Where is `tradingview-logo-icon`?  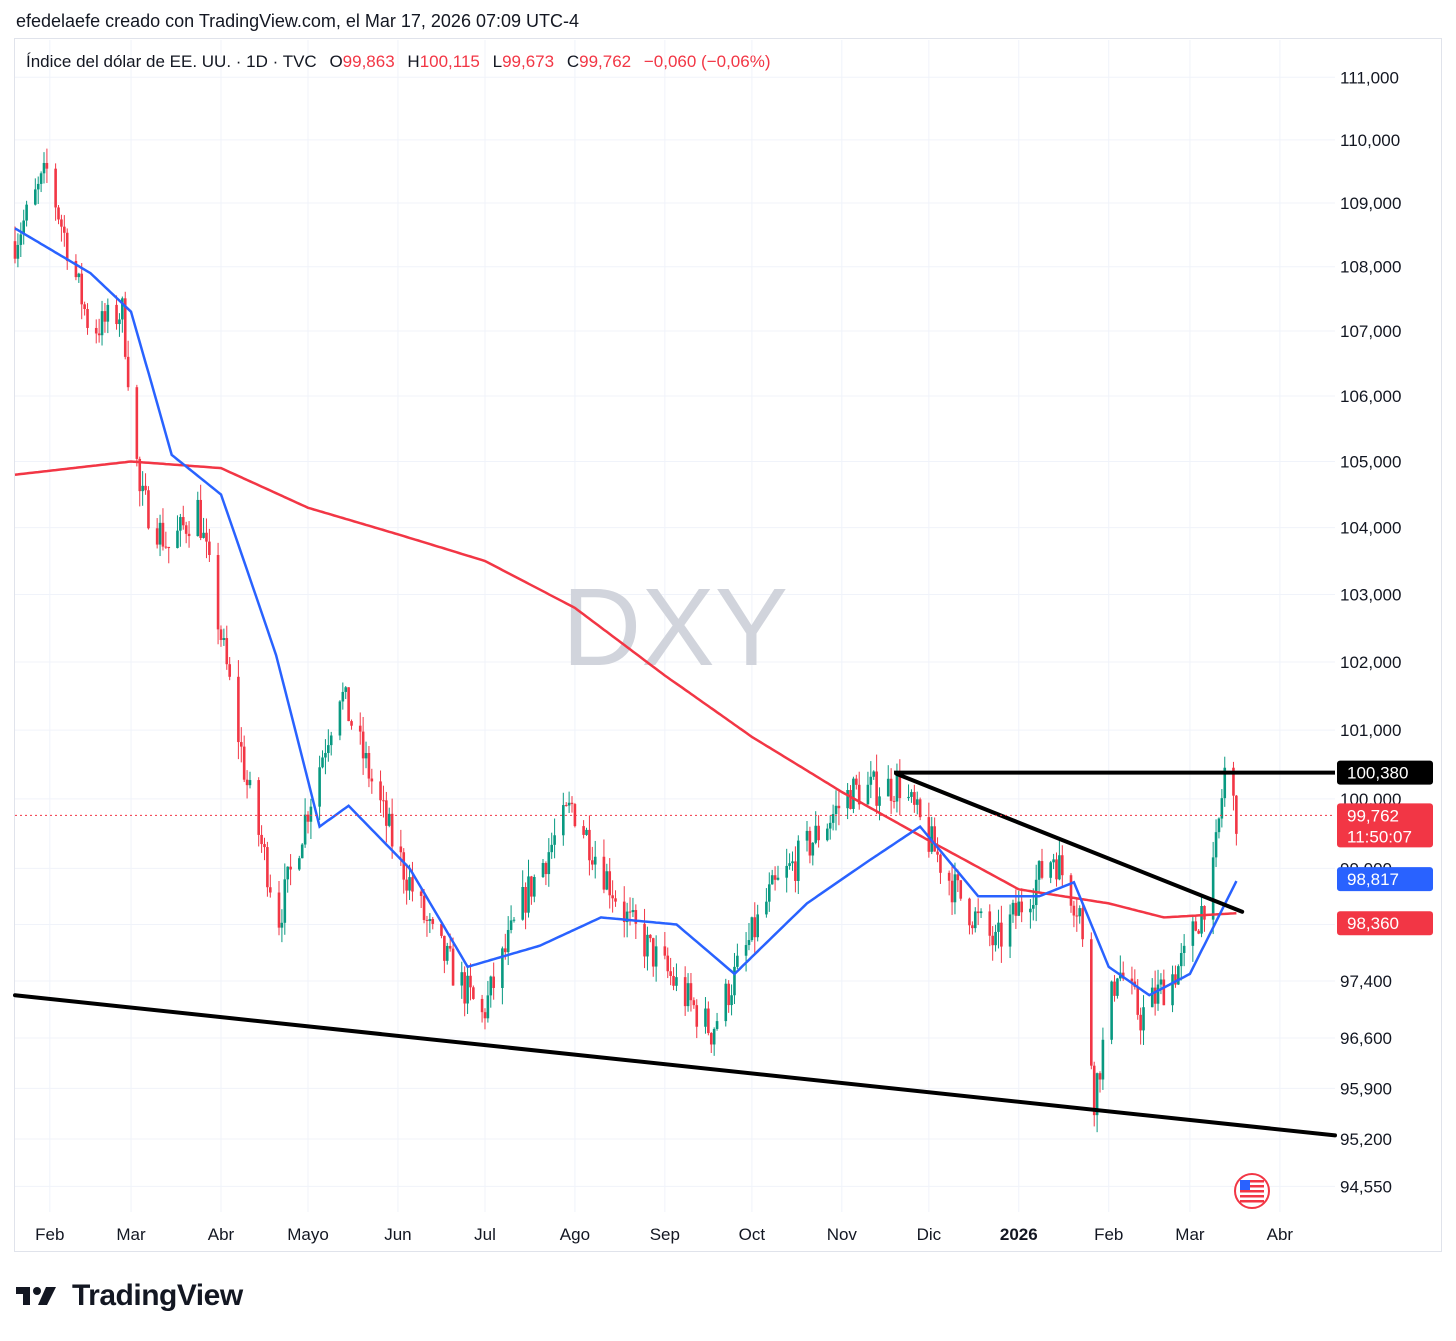 tradingview-logo-icon is located at coordinates (36, 1296).